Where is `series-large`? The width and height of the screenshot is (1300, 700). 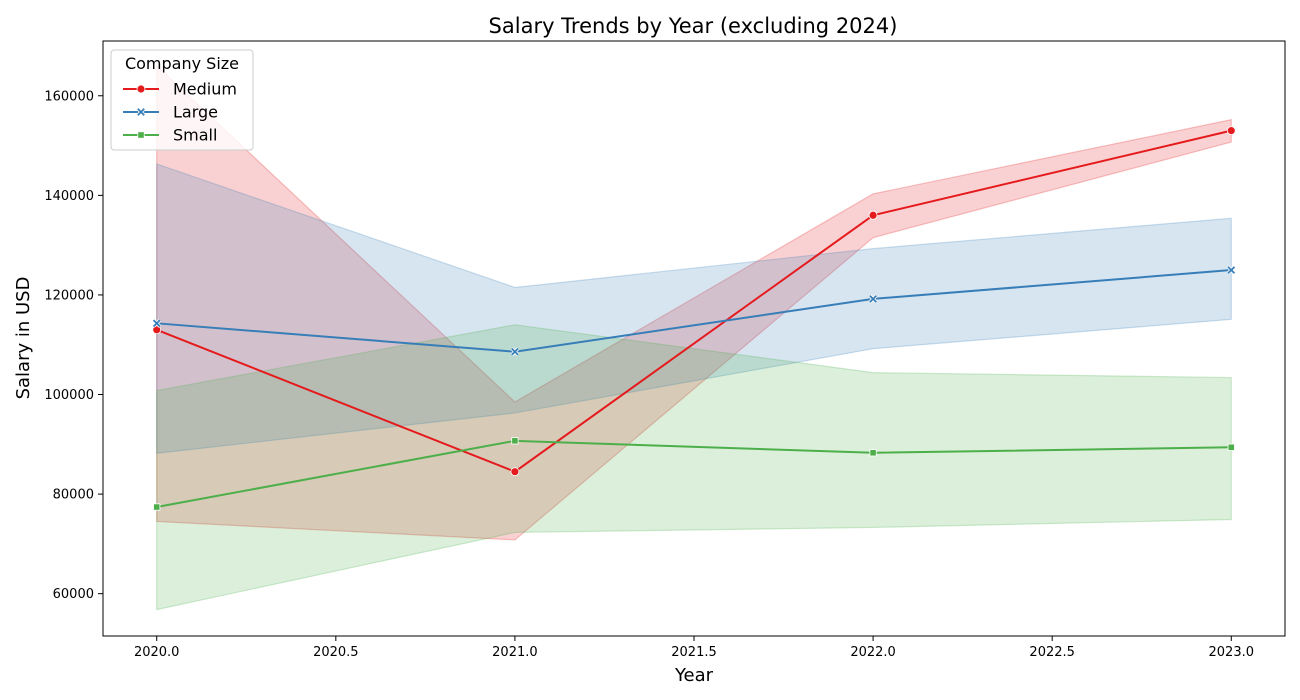 series-large is located at coordinates (694, 311).